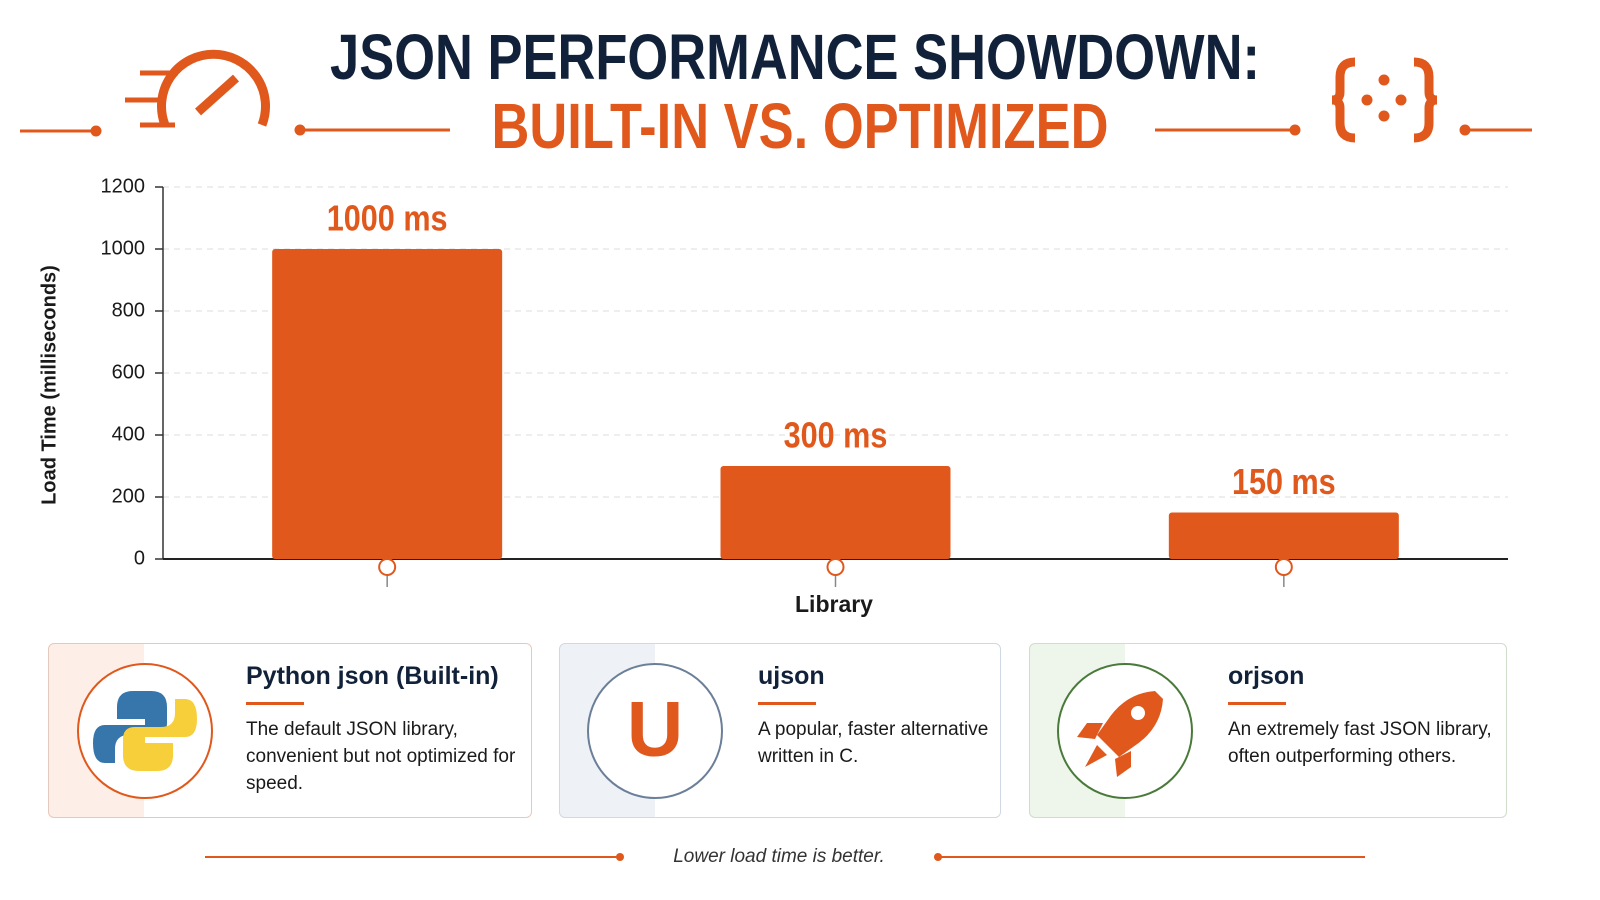 Image resolution: width=1600 pixels, height=900 pixels. Describe the element at coordinates (387, 219) in the screenshot. I see `data-label: 1000 ms` at that location.